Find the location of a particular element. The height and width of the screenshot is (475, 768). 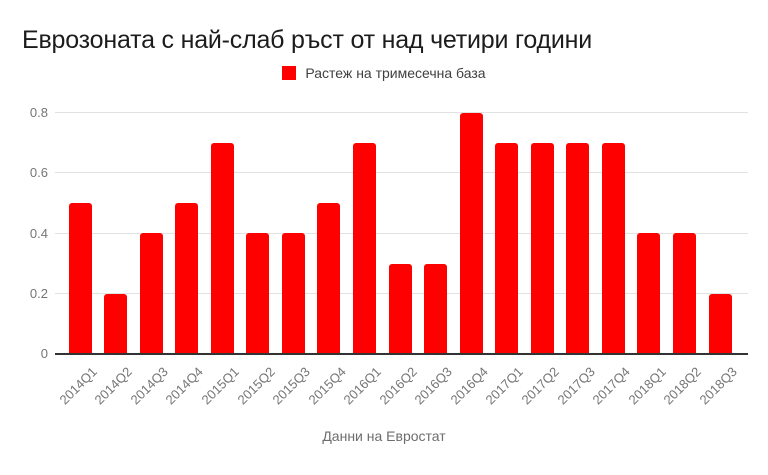

bar-2017Q2 is located at coordinates (542, 248).